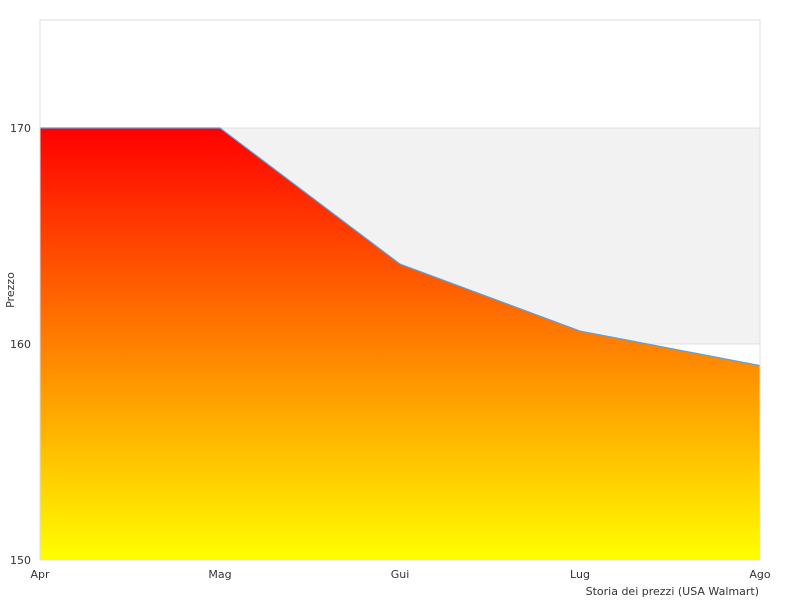 Image resolution: width=800 pixels, height=600 pixels. Describe the element at coordinates (20, 344) in the screenshot. I see `y-tick-label: 160` at that location.